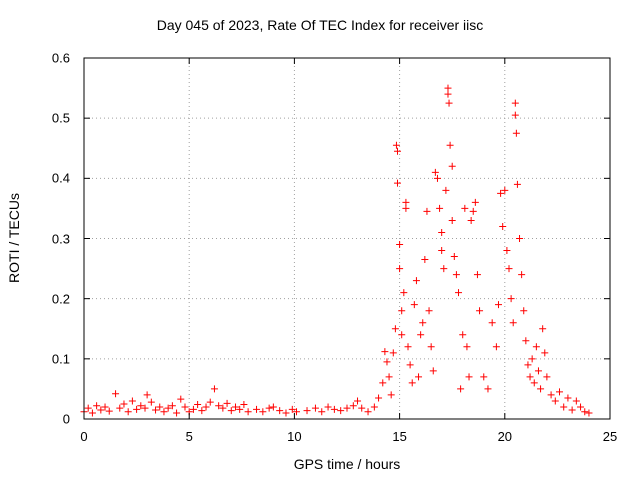 The width and height of the screenshot is (640, 480). What do you see at coordinates (60, 299) in the screenshot?
I see `y-tick-label: 0.2` at bounding box center [60, 299].